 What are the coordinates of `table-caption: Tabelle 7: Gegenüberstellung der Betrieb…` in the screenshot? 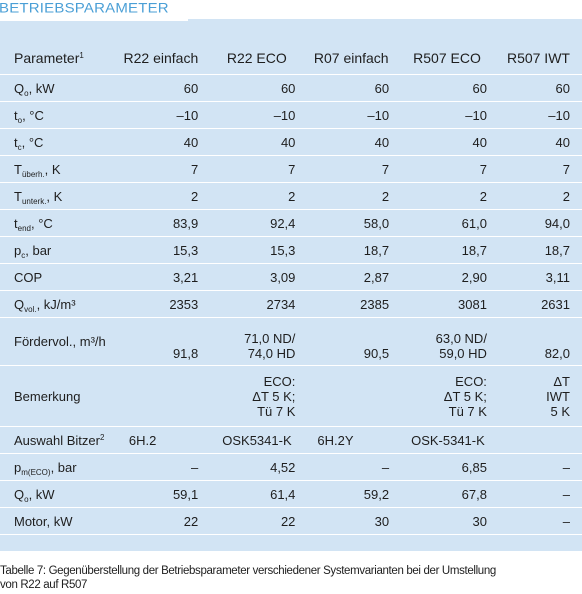 It's located at (291, 578).